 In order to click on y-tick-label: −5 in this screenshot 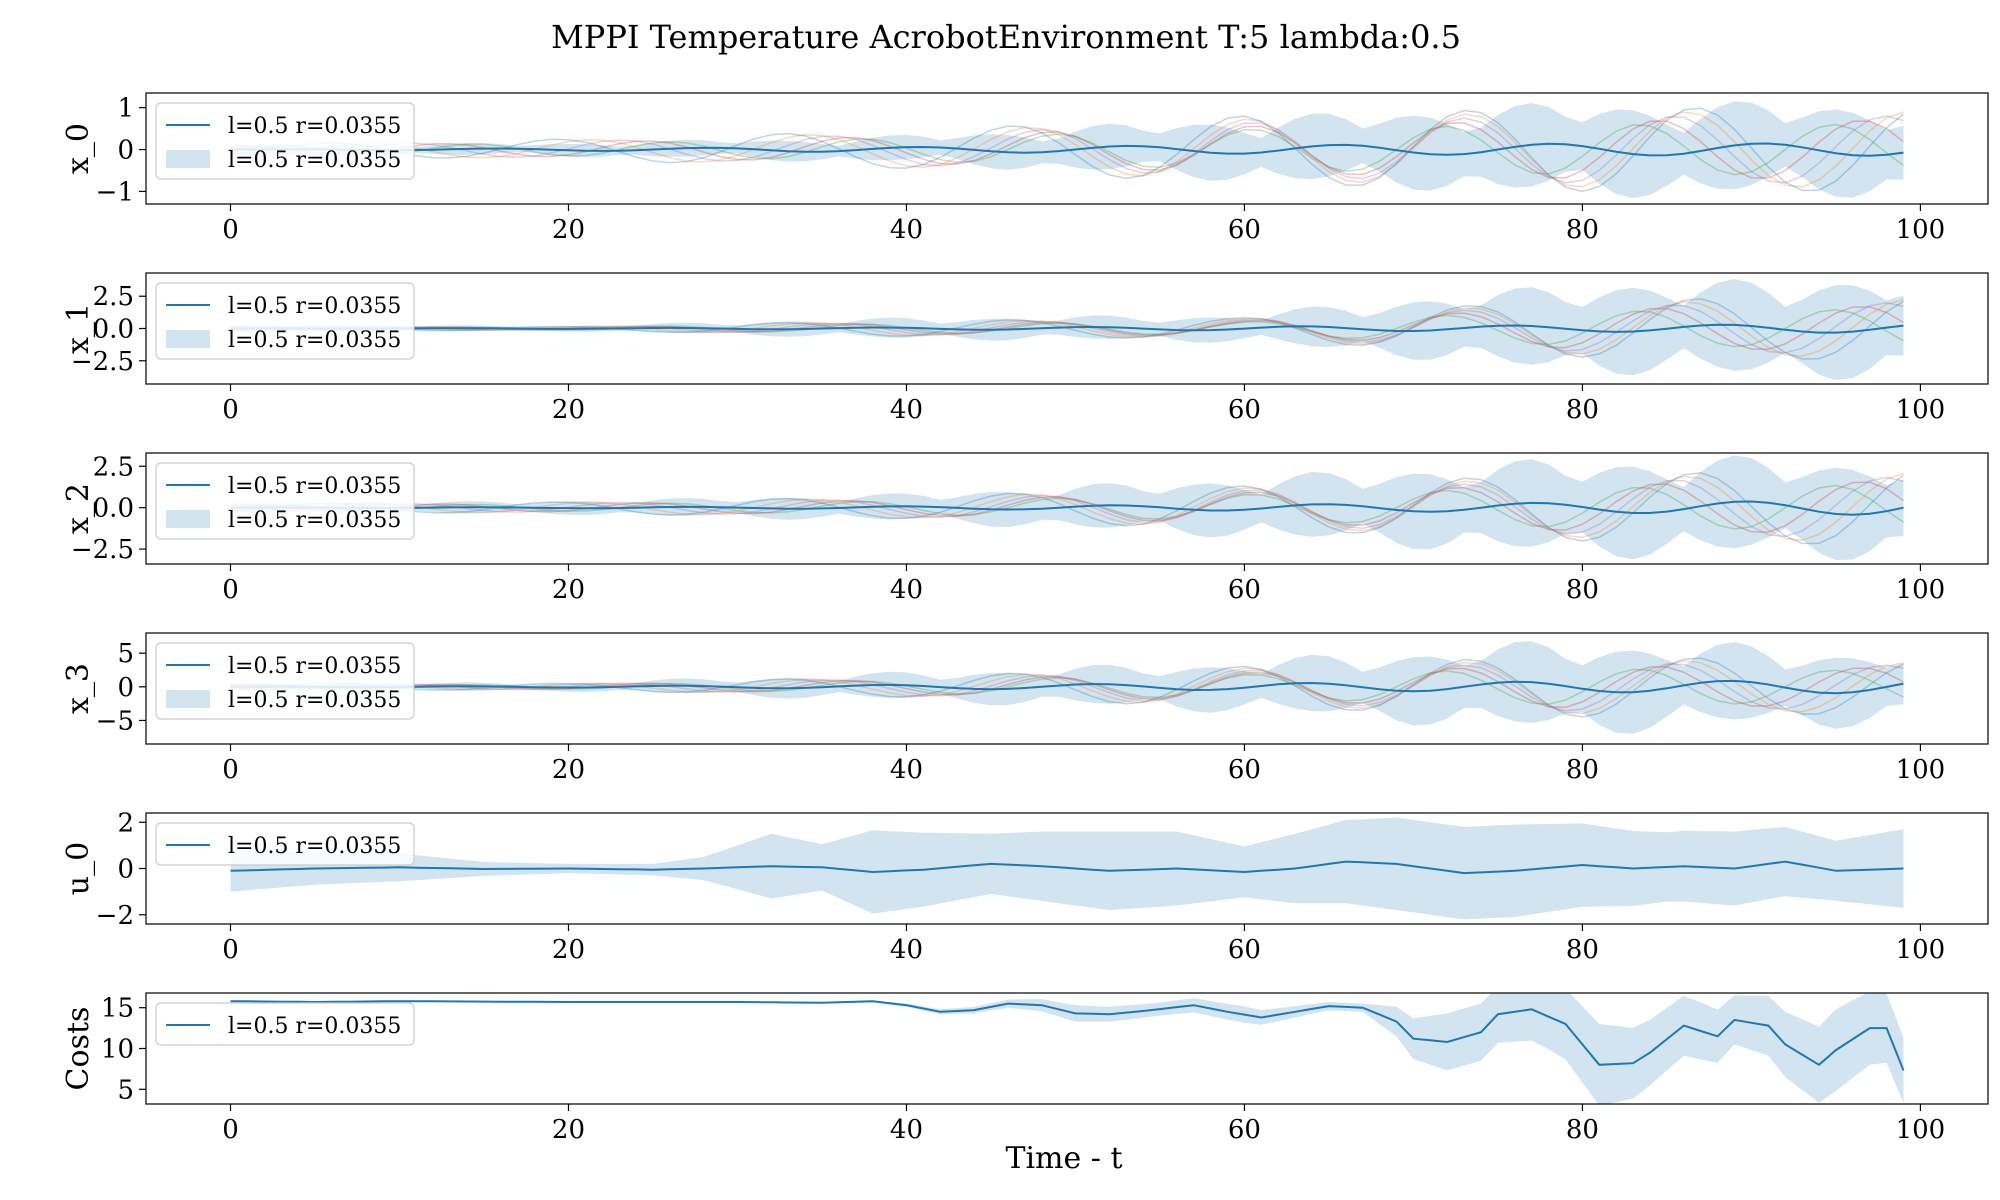, I will do `click(115, 721)`.